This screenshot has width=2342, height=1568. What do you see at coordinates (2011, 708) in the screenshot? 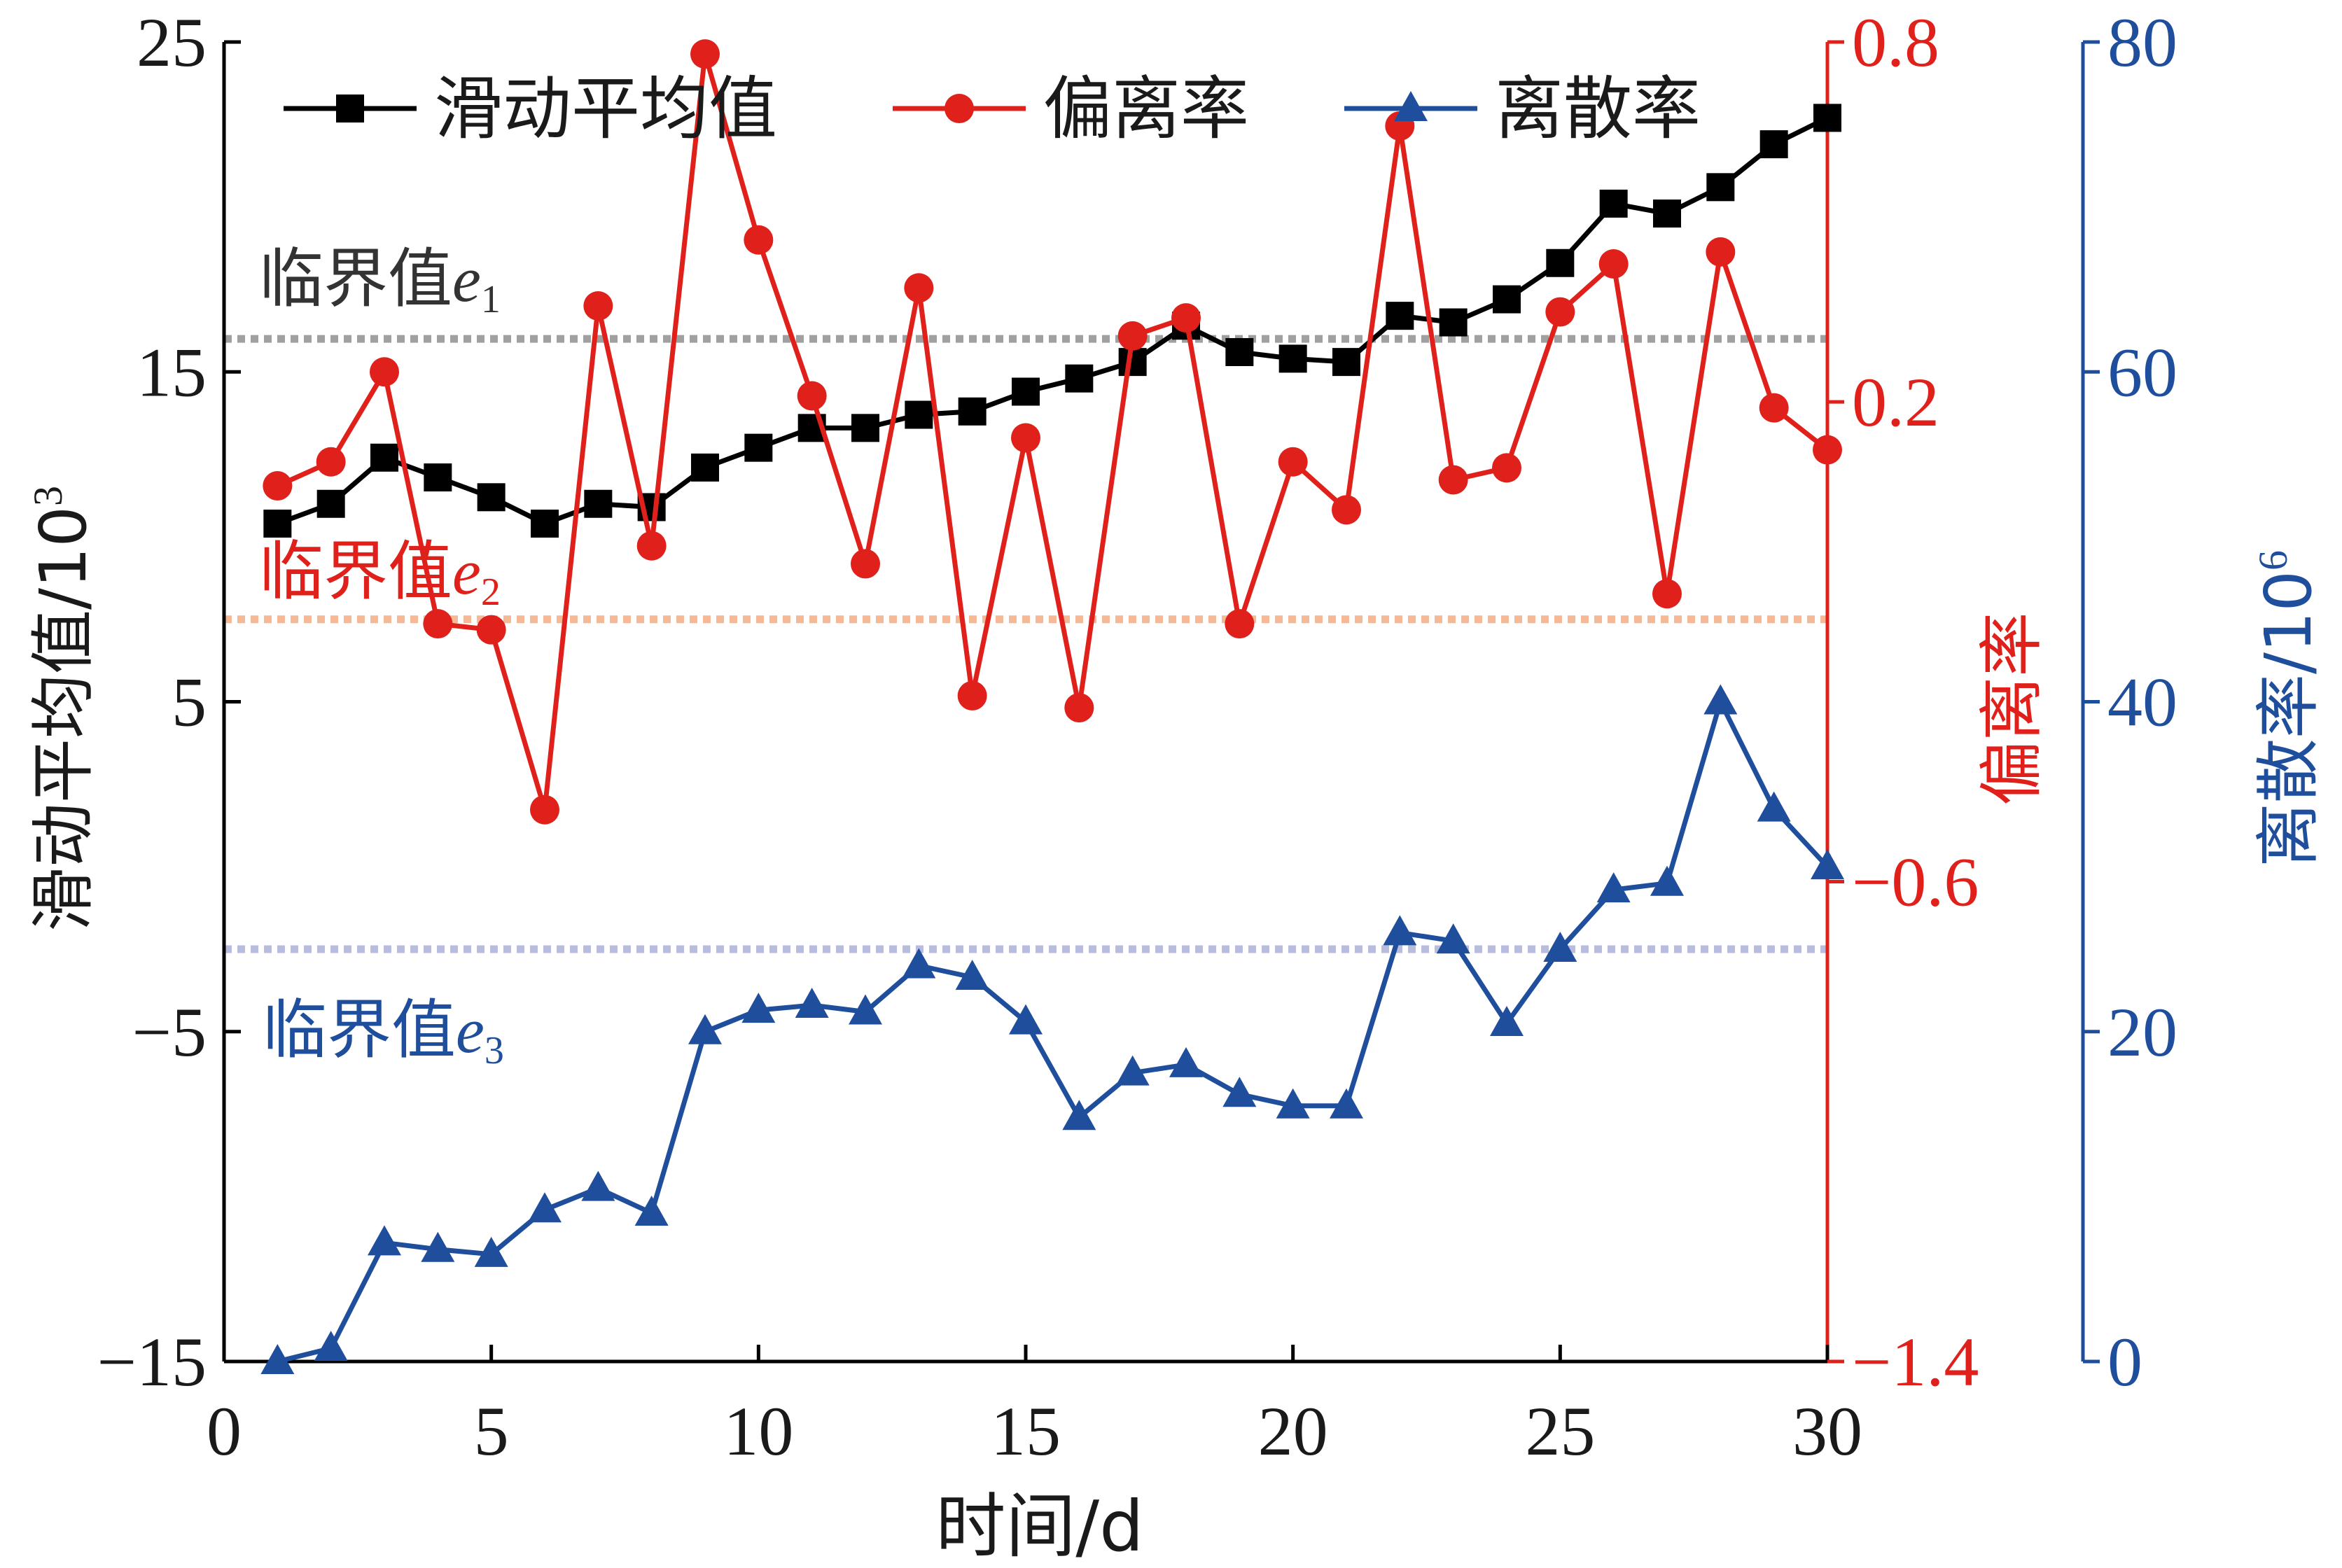
I see `y-axis-right1-label: 偏离率` at bounding box center [2011, 708].